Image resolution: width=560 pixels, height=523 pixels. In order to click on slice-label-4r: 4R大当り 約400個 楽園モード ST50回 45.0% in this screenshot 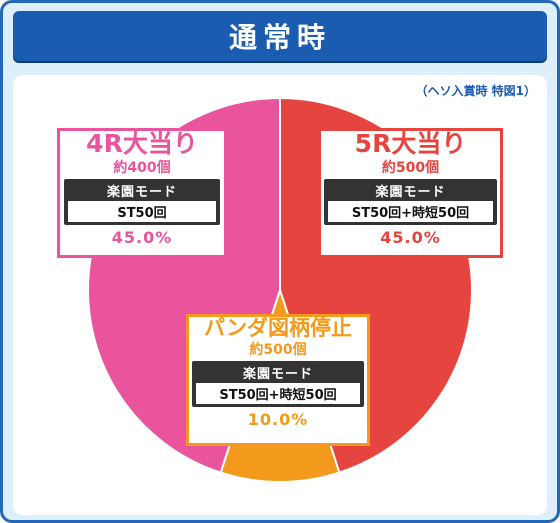, I will do `click(142, 193)`.